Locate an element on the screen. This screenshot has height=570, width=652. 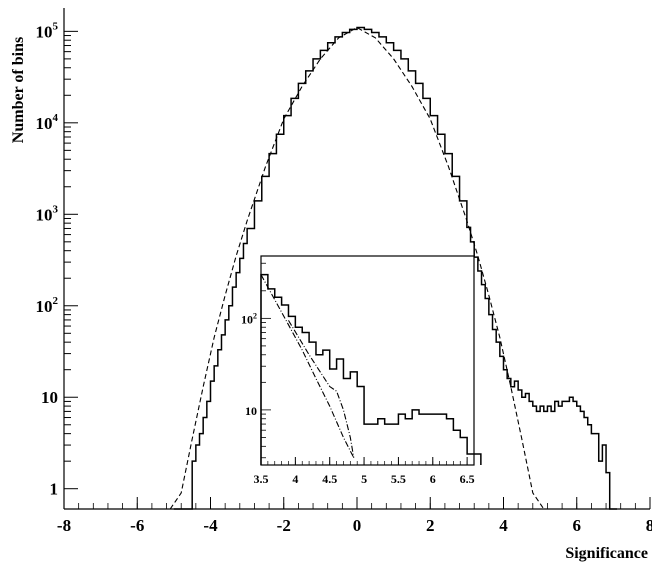
inset-axis-ticks: 3.5 4 4.5 5 5.5 6 6.5 10 102 is located at coordinates (358, 374).